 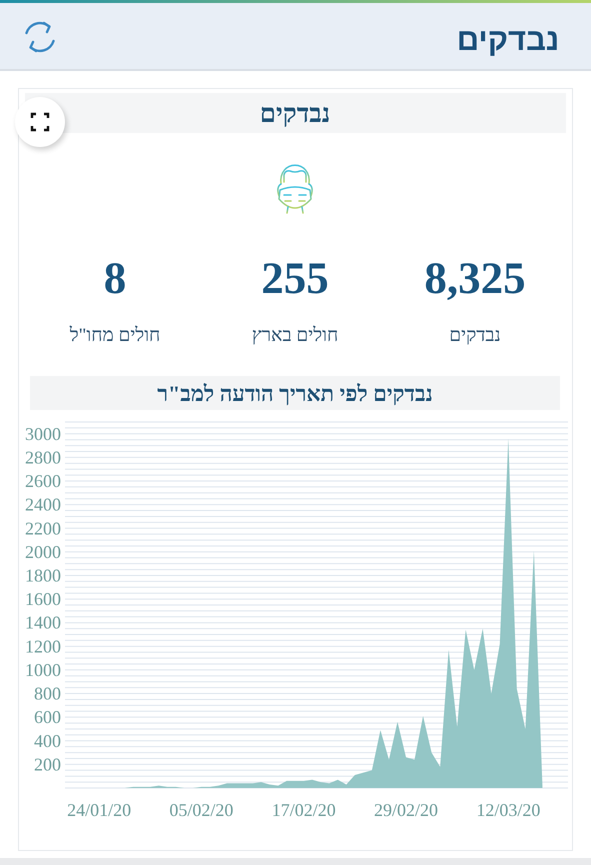 I want to click on x-tick-label: 29/02/20, so click(x=406, y=810).